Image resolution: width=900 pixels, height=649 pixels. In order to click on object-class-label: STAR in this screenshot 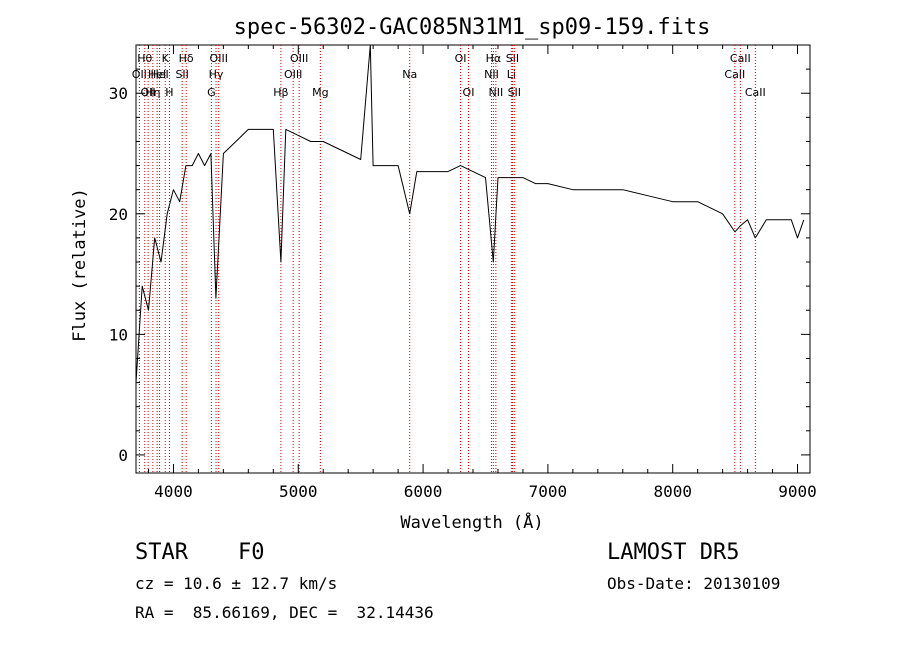, I will do `click(161, 552)`.